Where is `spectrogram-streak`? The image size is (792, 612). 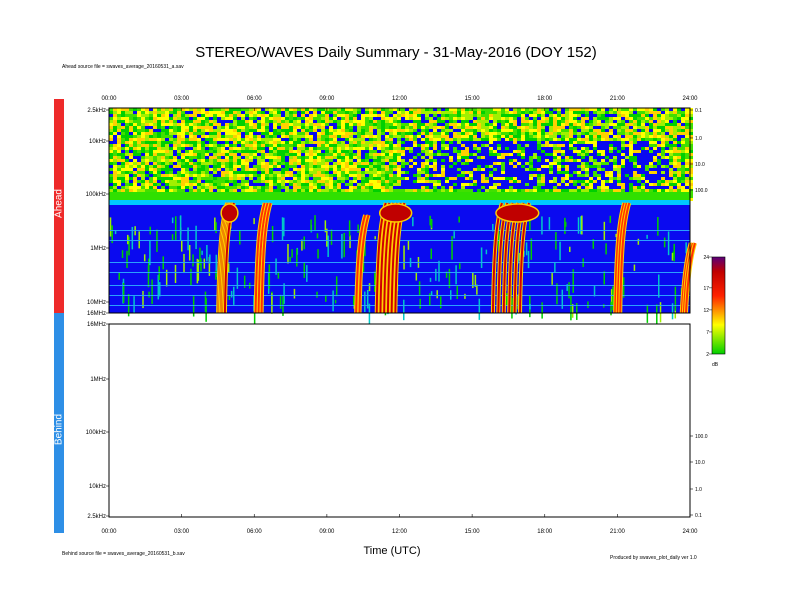
spectrogram-streak is located at coordinates (570, 249).